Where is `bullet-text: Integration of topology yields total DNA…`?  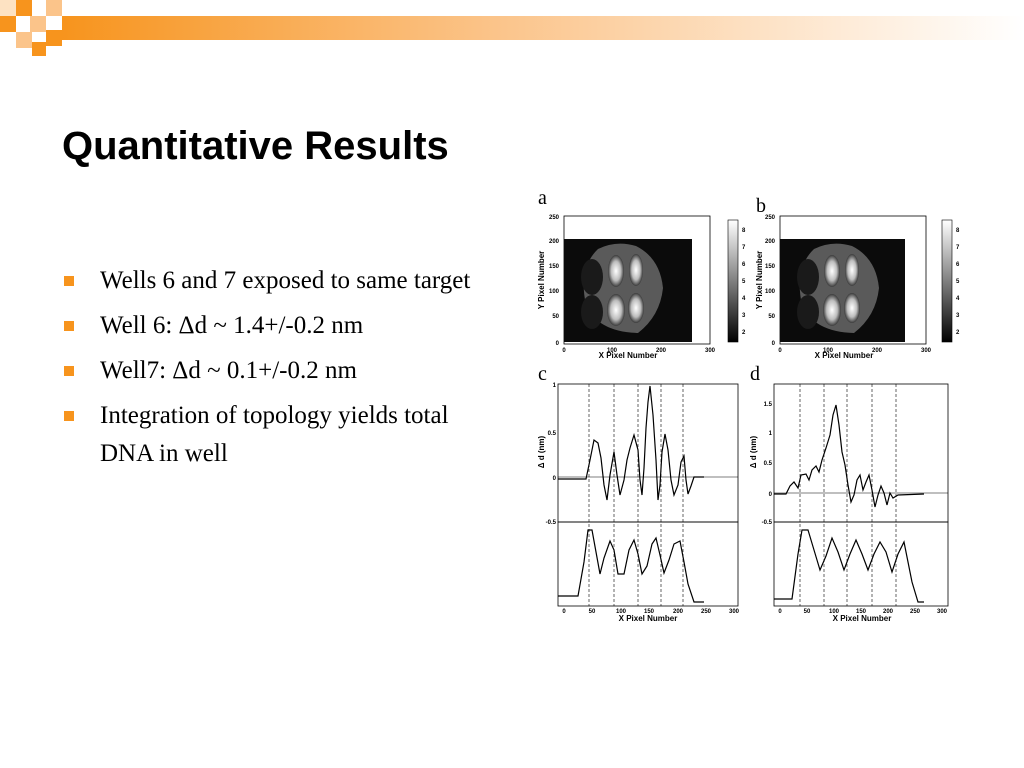 bullet-text: Integration of topology yields total DNA… is located at coordinates (274, 434).